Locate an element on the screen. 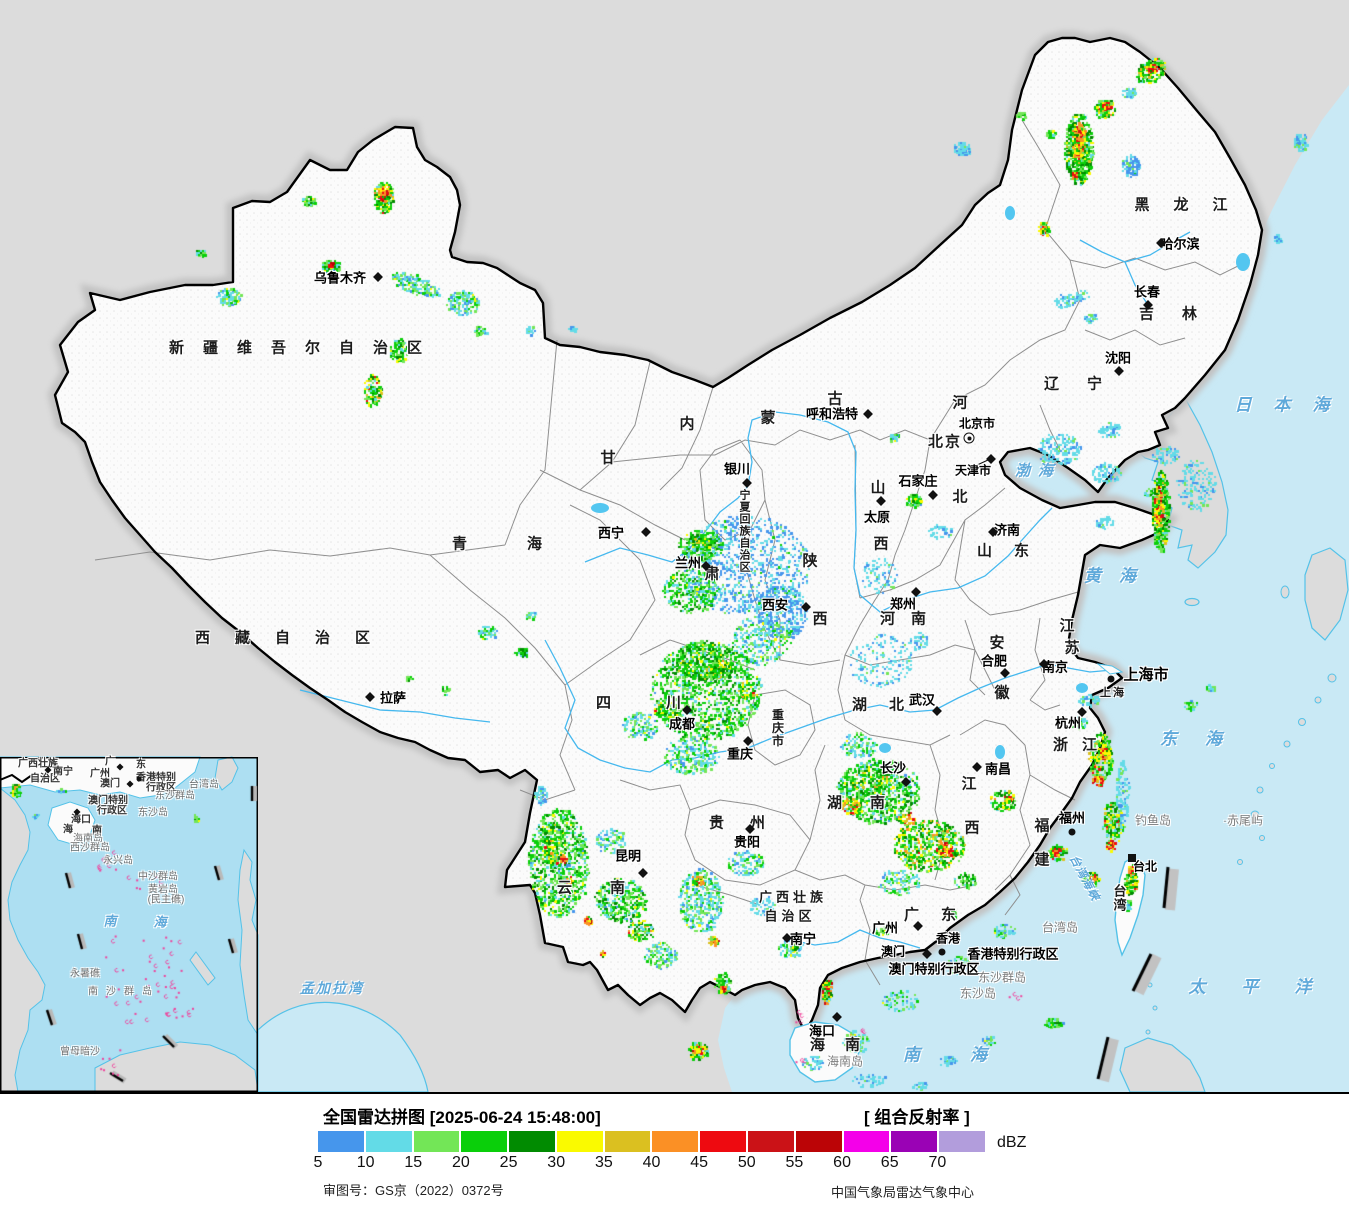 Image resolution: width=1349 pixels, height=1208 pixels. colorbar-tick: 30 is located at coordinates (556, 1162).